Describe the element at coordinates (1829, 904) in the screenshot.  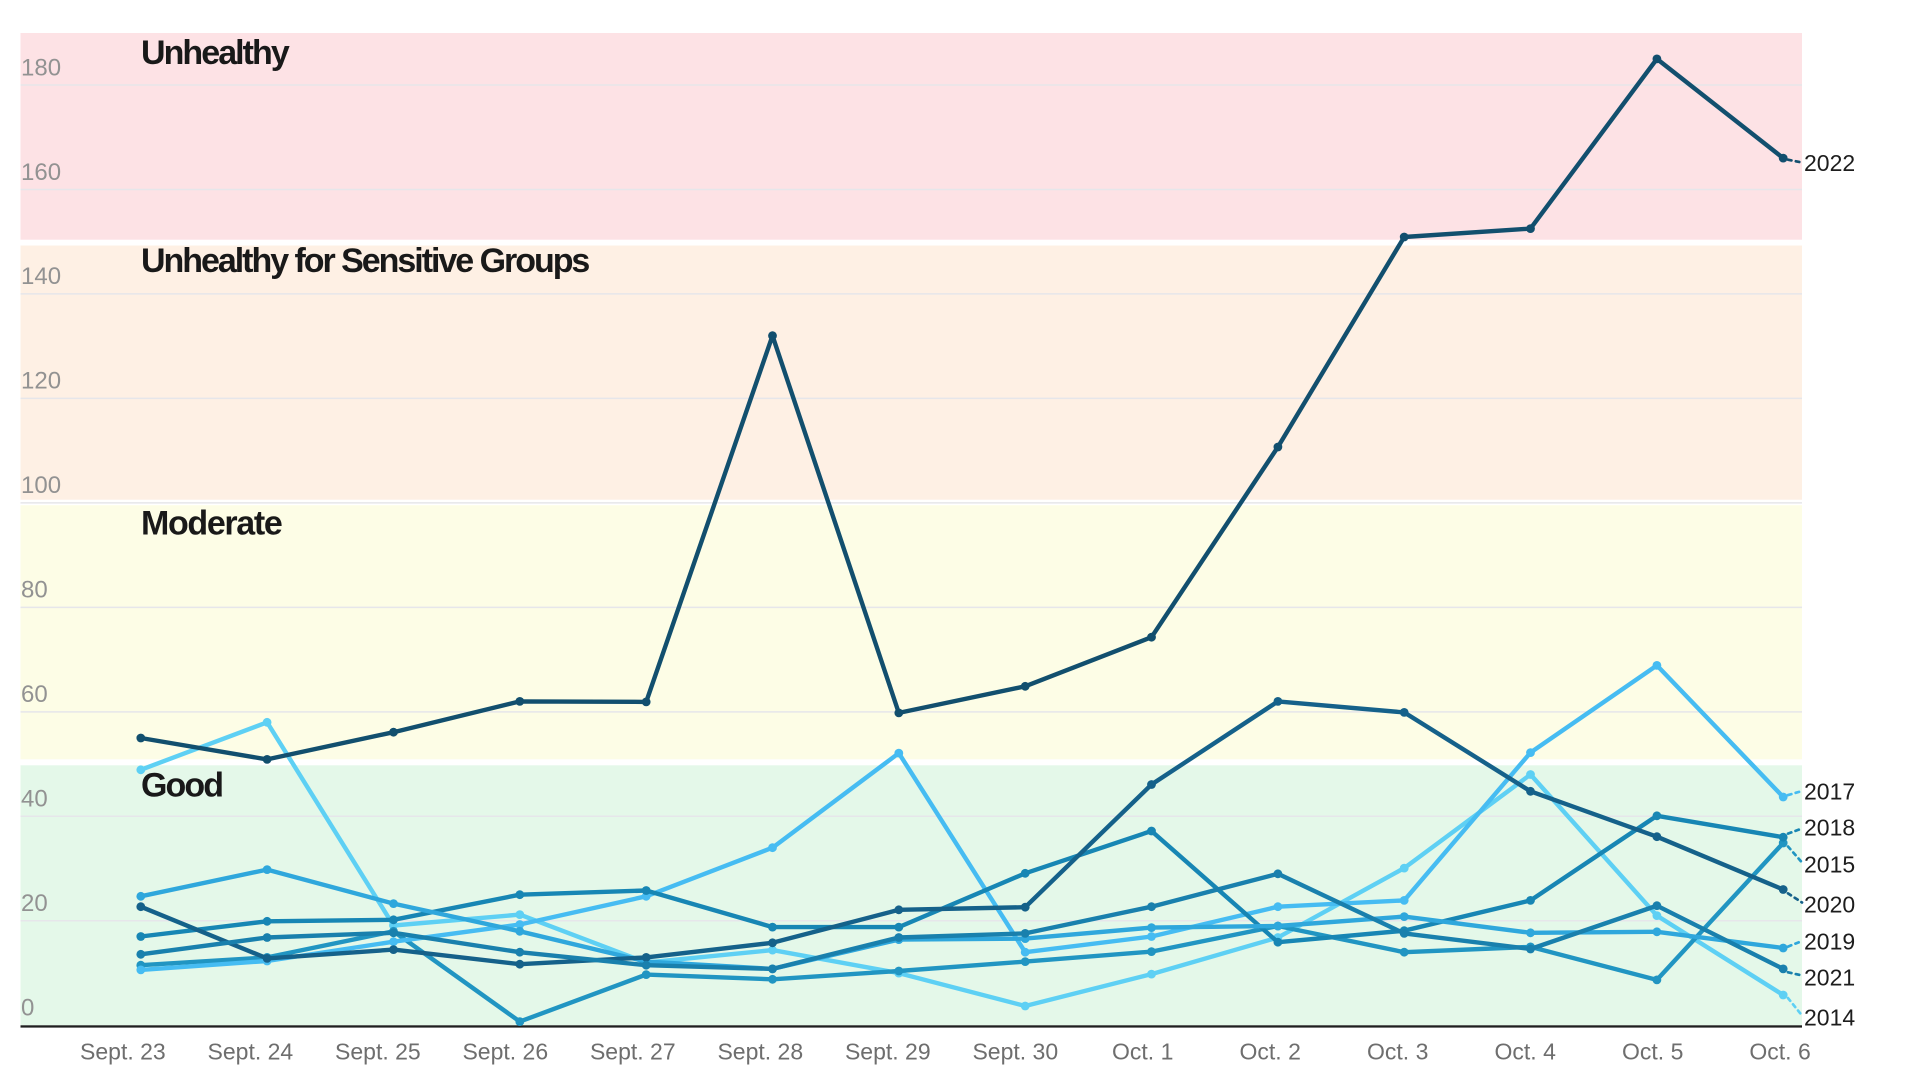
I see `svg-text: 2020` at that location.